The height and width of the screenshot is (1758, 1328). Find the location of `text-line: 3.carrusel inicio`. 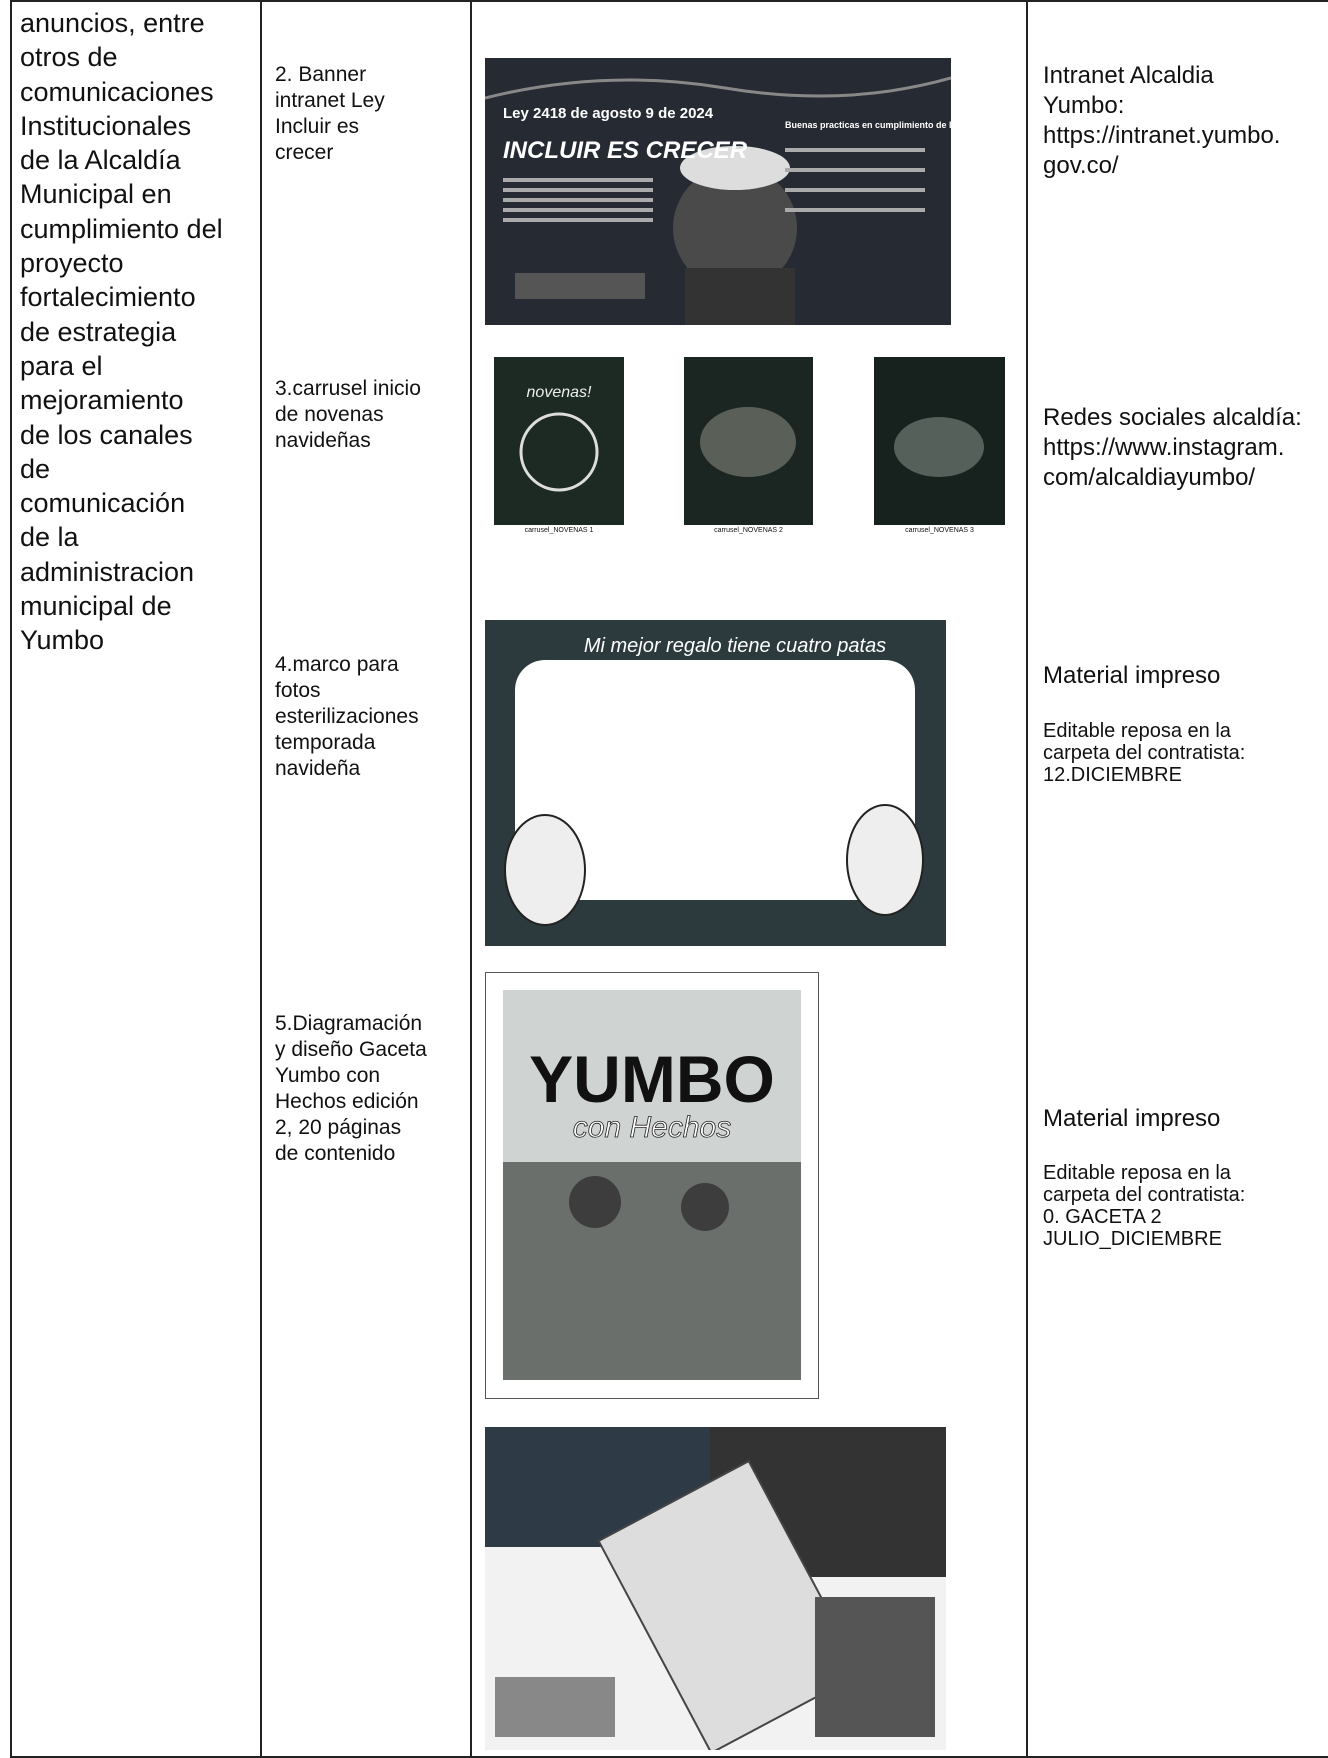

text-line: 3.carrusel inicio is located at coordinates (348, 388).